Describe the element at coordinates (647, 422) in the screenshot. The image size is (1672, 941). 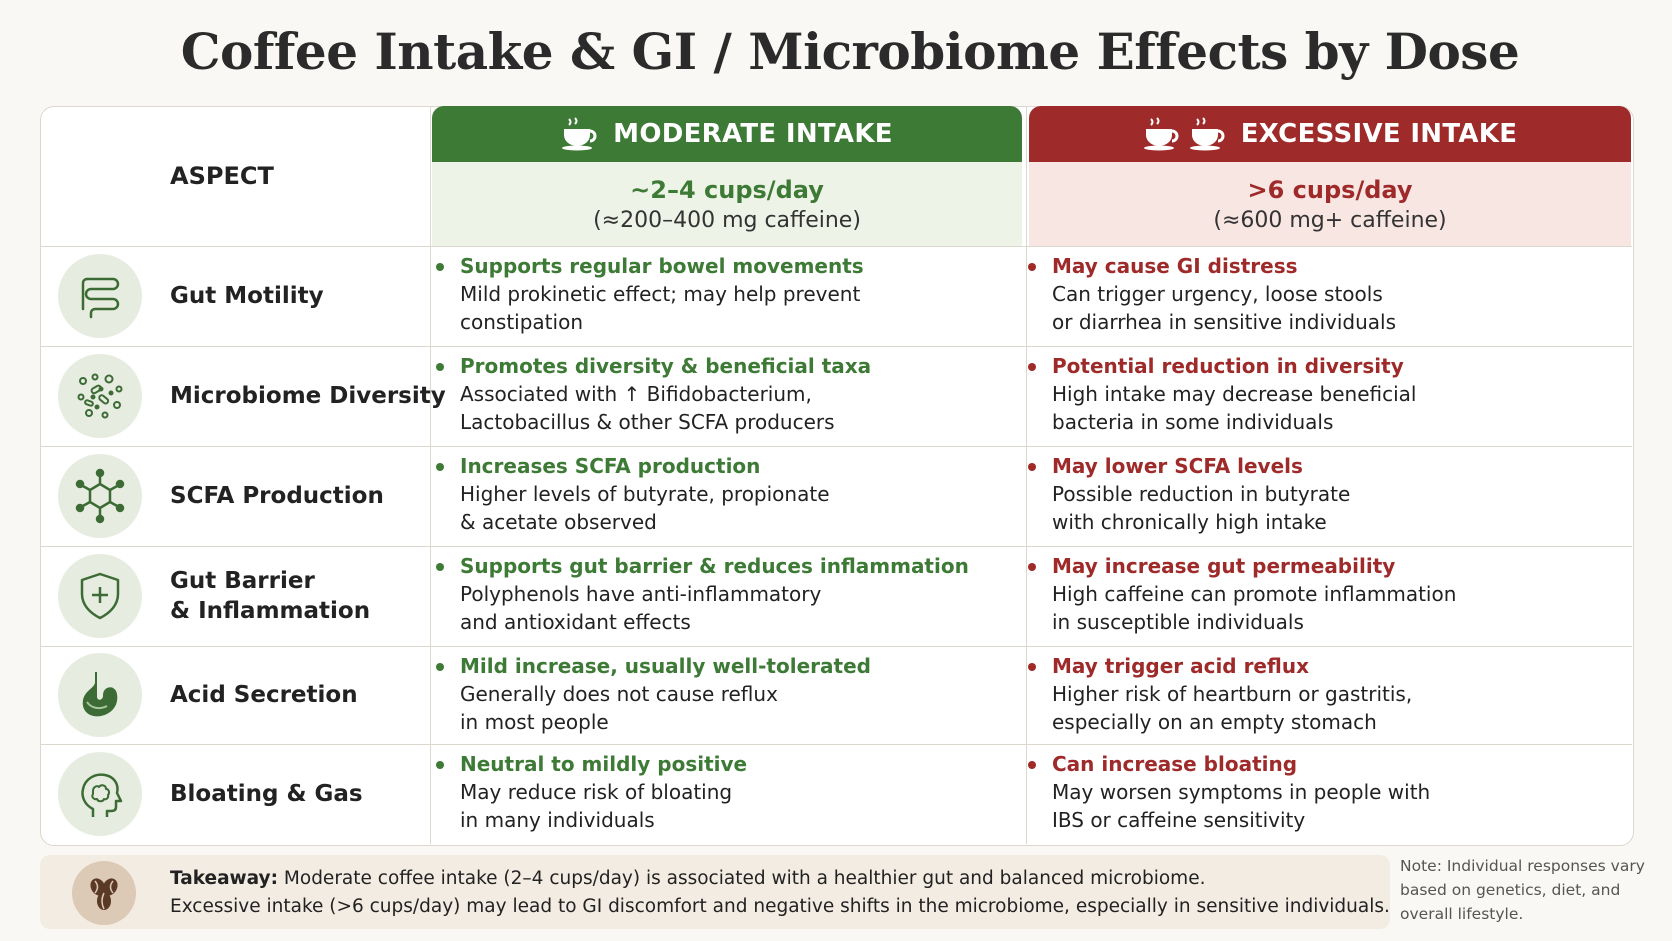
I see `moderate-effect-text: Lactobacillus & other SCFA producers` at that location.